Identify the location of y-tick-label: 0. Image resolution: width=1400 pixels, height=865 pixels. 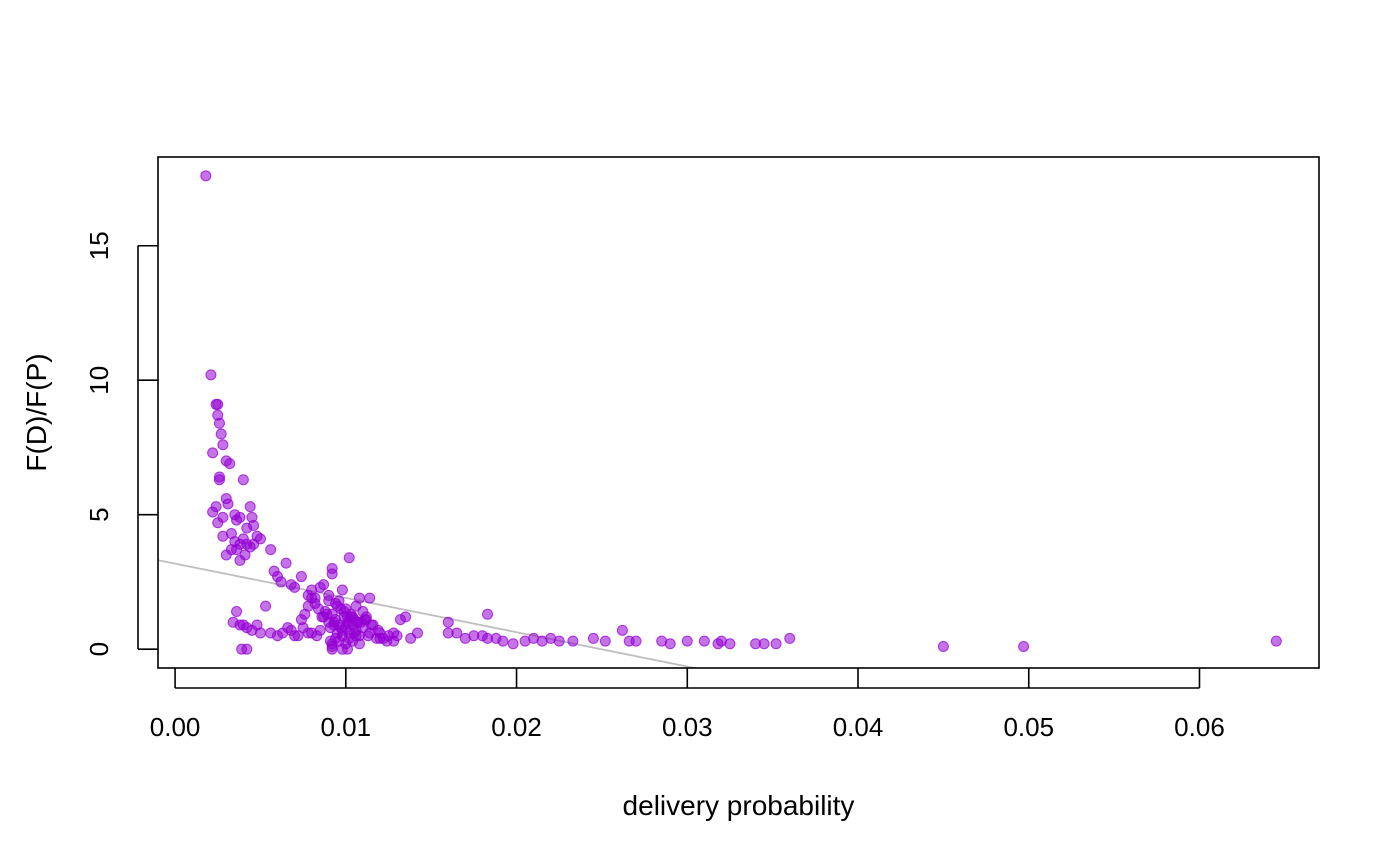
(99, 649).